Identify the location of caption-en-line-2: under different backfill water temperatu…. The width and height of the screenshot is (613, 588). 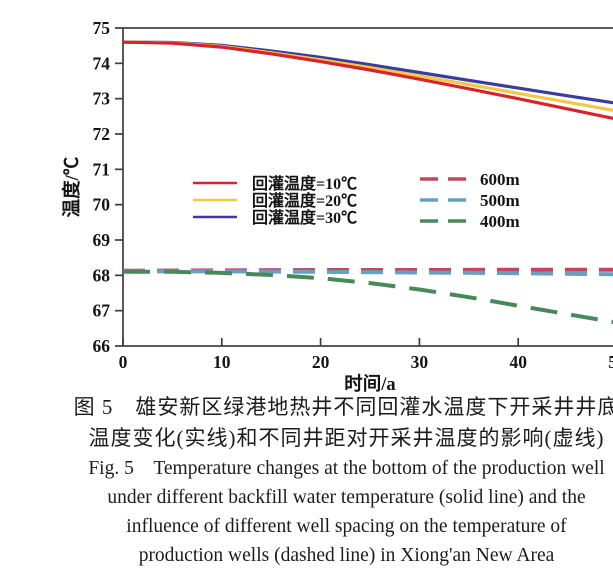
(346, 497).